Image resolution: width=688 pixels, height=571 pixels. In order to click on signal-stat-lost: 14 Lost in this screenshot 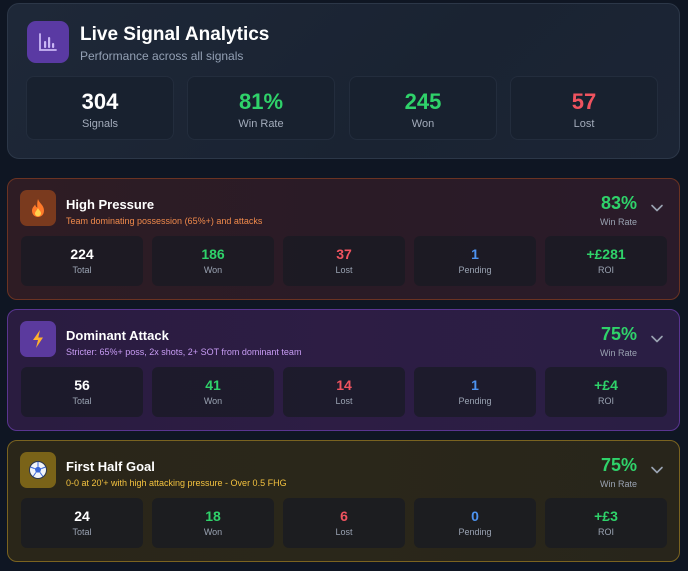, I will do `click(344, 392)`.